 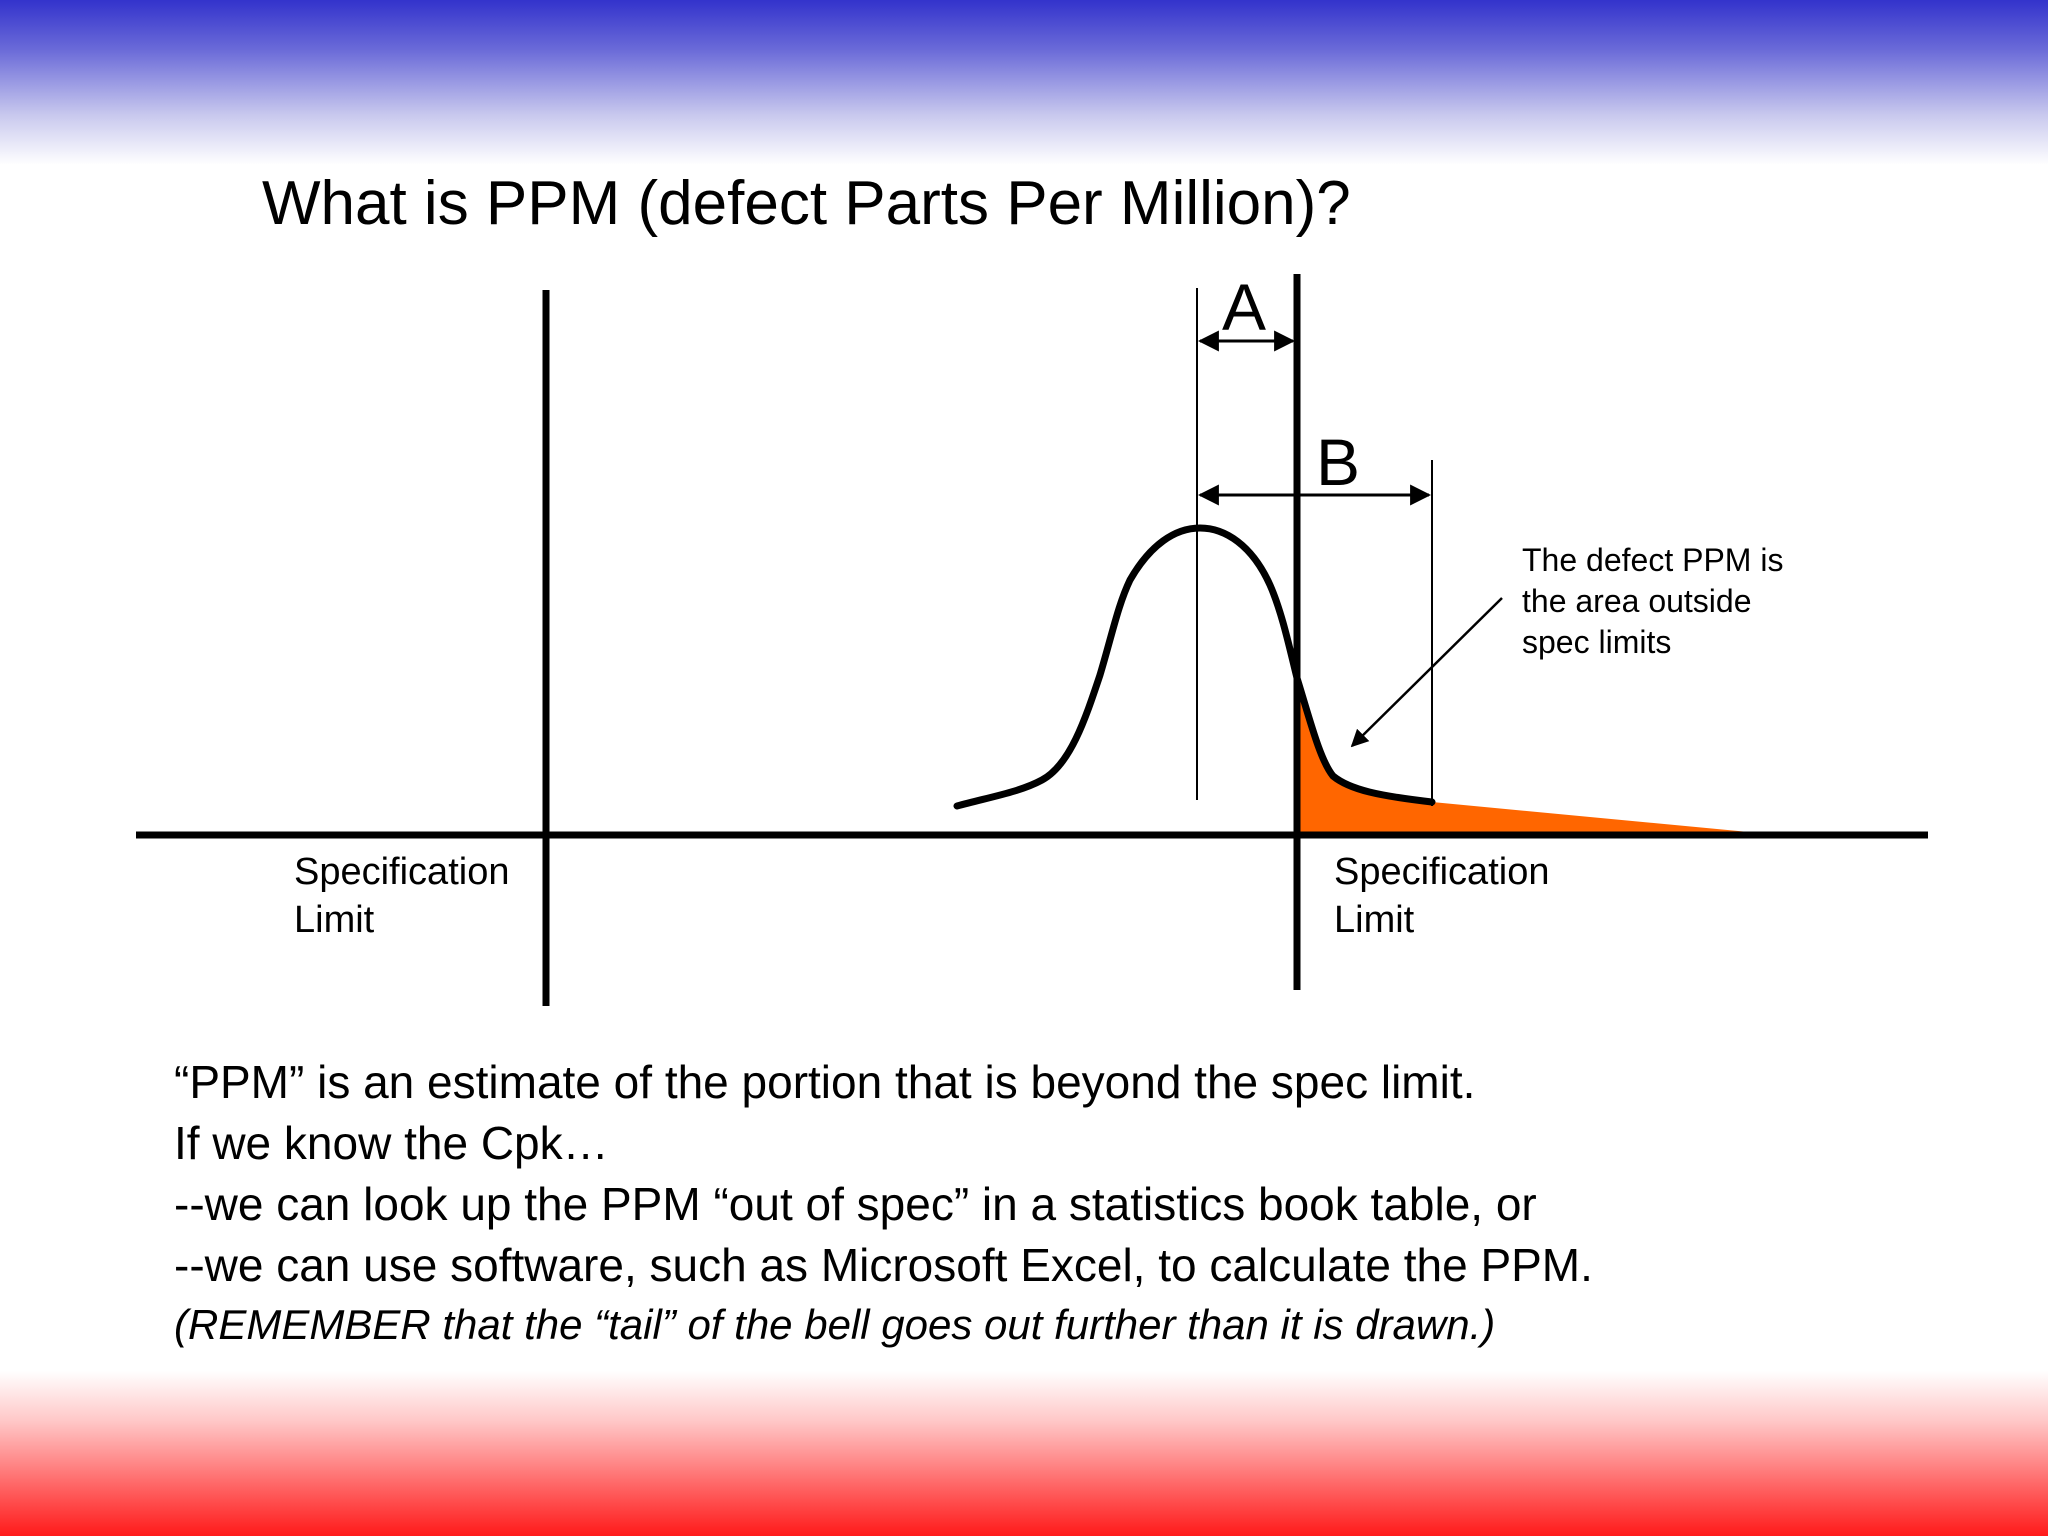 What do you see at coordinates (1338, 462) in the screenshot?
I see `marker-b: B` at bounding box center [1338, 462].